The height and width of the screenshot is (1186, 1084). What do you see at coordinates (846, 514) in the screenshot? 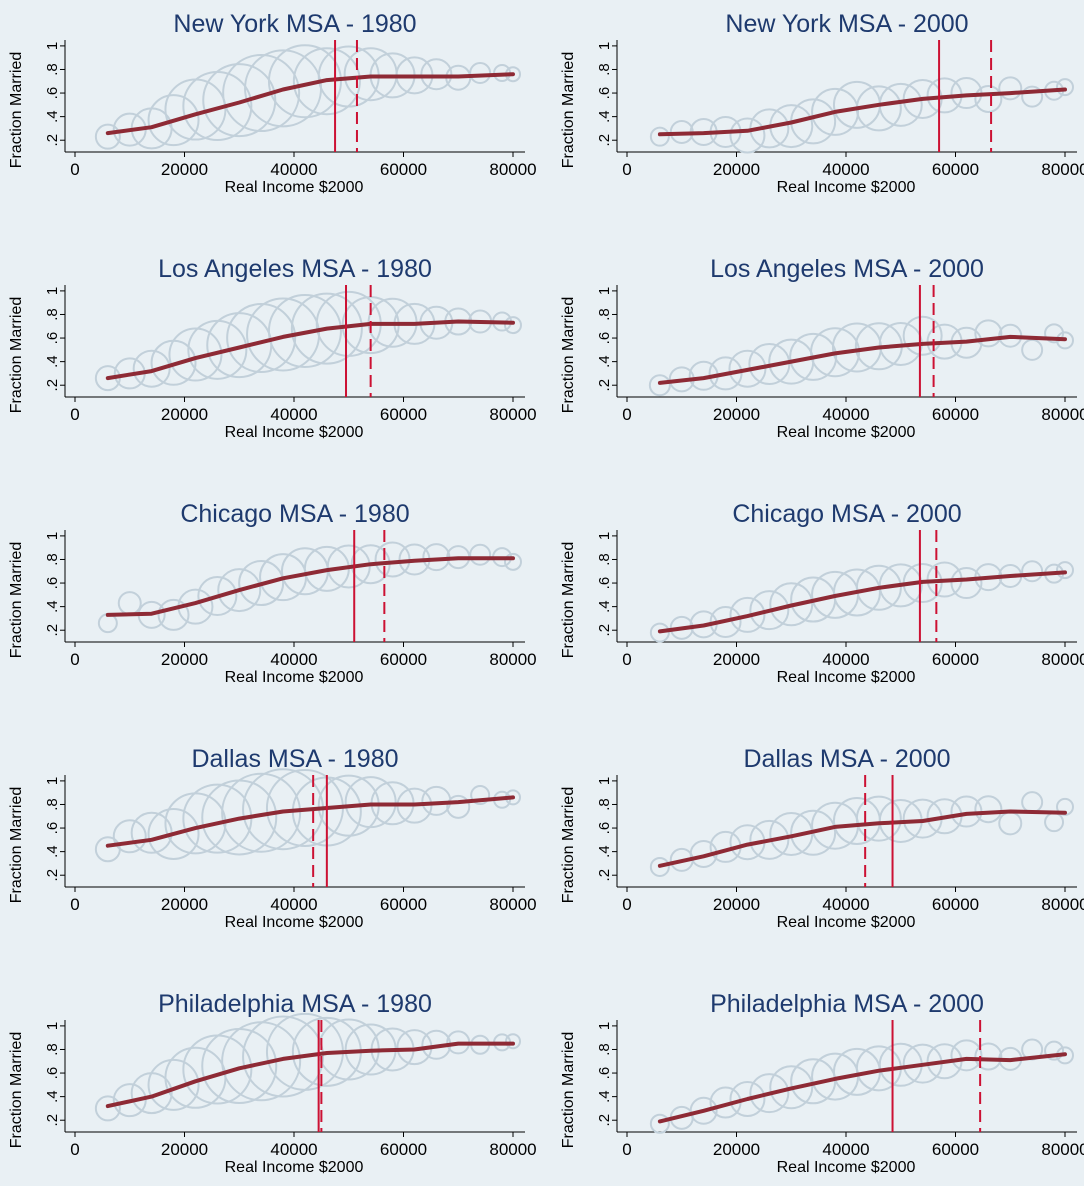
I see `panel-title: Chicago MSA - 2000` at bounding box center [846, 514].